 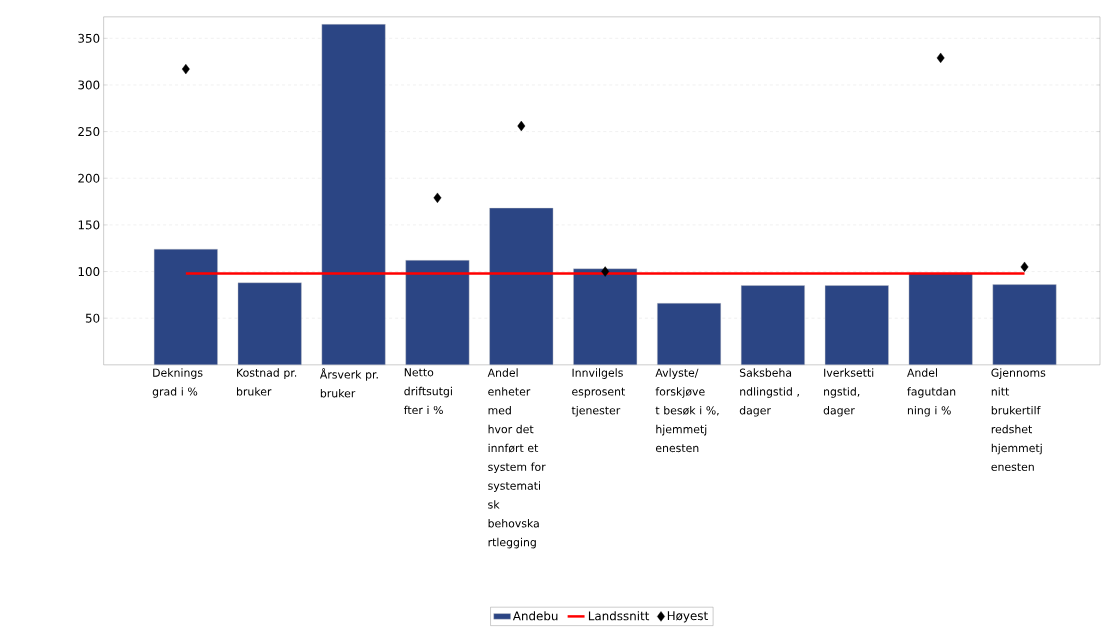 What do you see at coordinates (89, 85) in the screenshot?
I see `y-tick-label: 300` at bounding box center [89, 85].